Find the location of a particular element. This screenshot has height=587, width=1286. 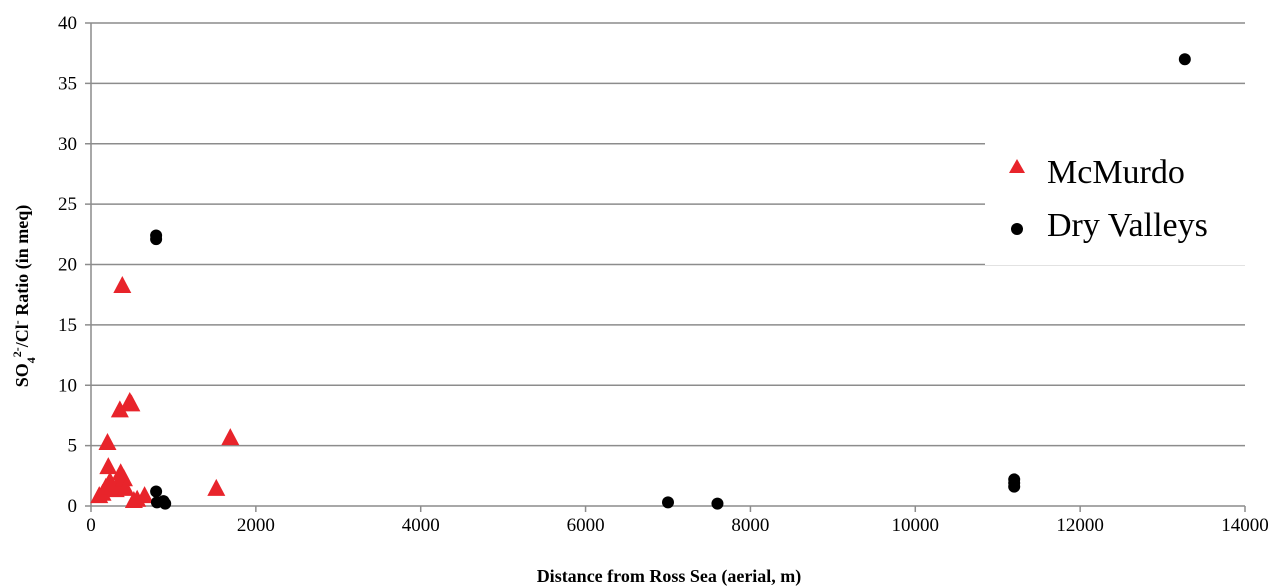

y-axis-title: SO42-/Cl- Ratio (in meq) is located at coordinates (24, 296).